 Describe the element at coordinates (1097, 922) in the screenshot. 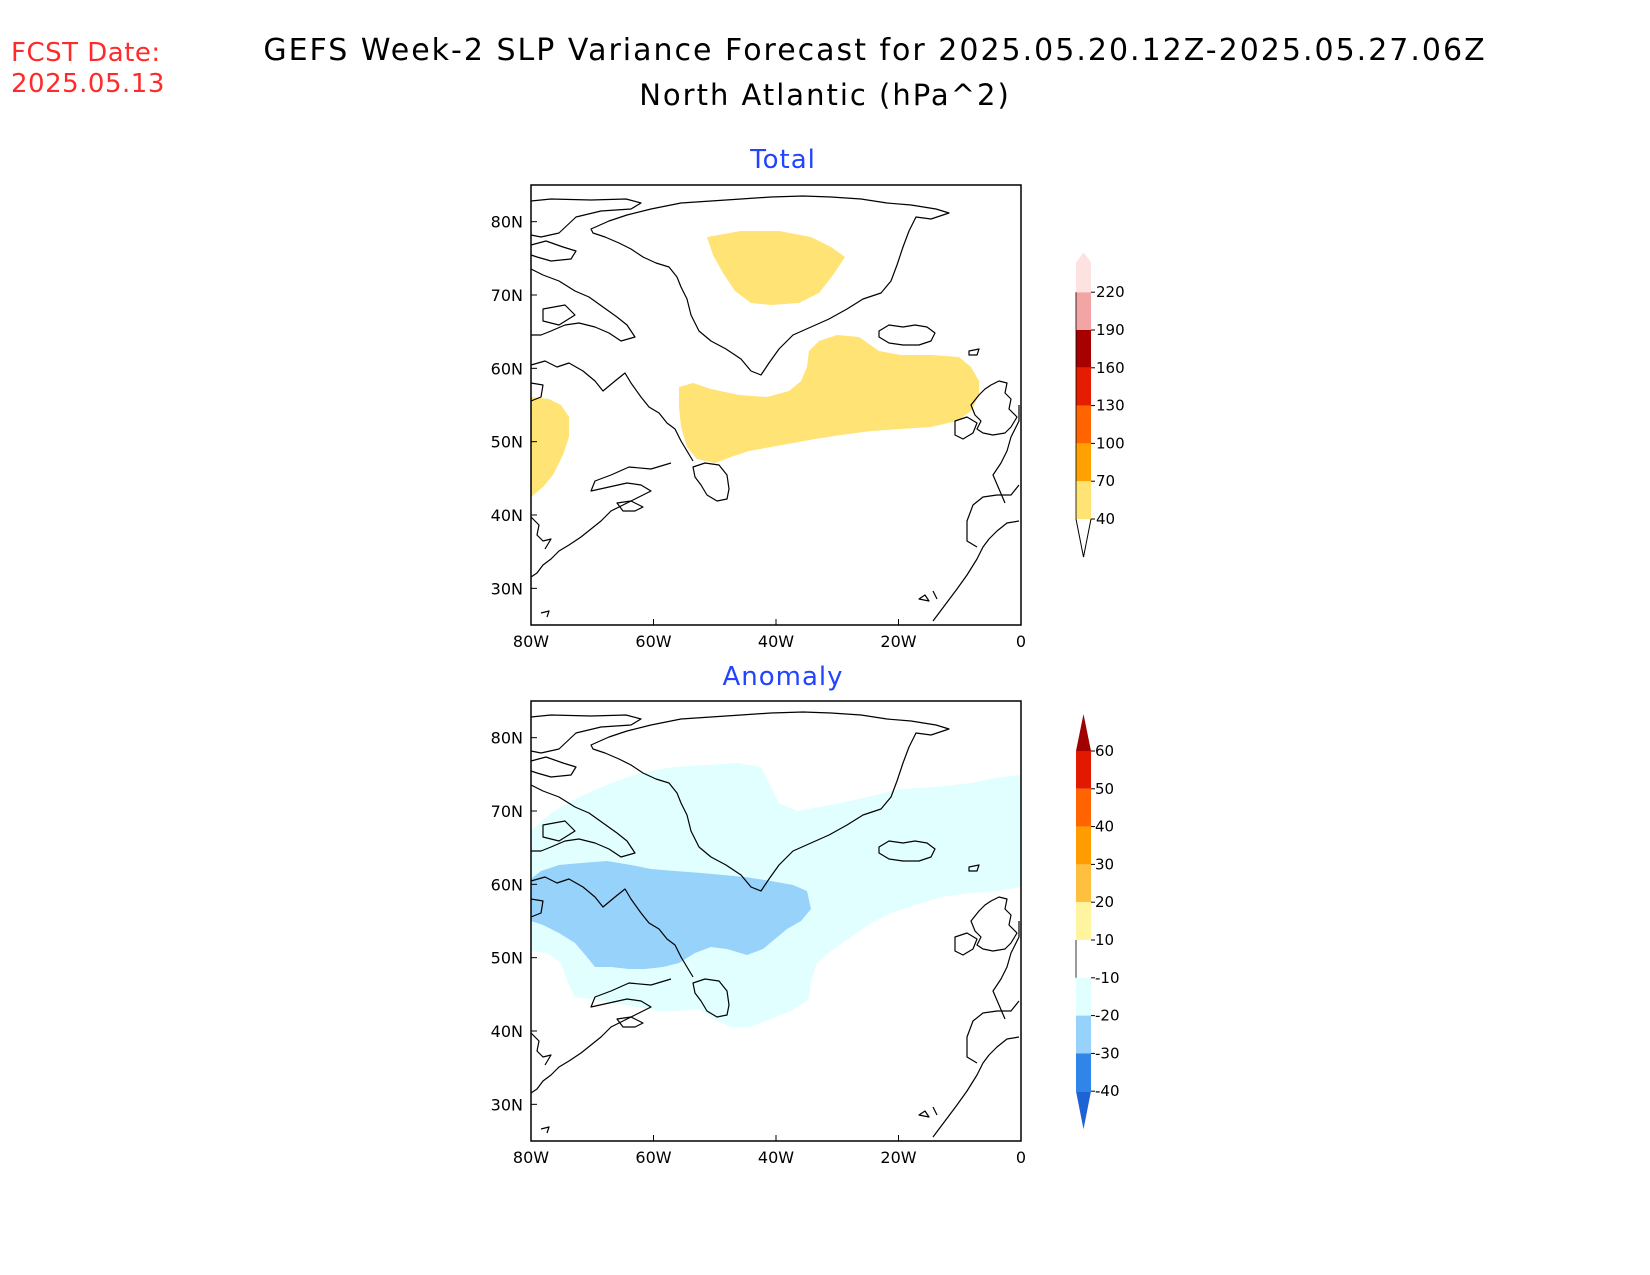

I see `anomaly-colorbar: 60 50 40 30 20 10 -10 -20 -30 -40` at that location.